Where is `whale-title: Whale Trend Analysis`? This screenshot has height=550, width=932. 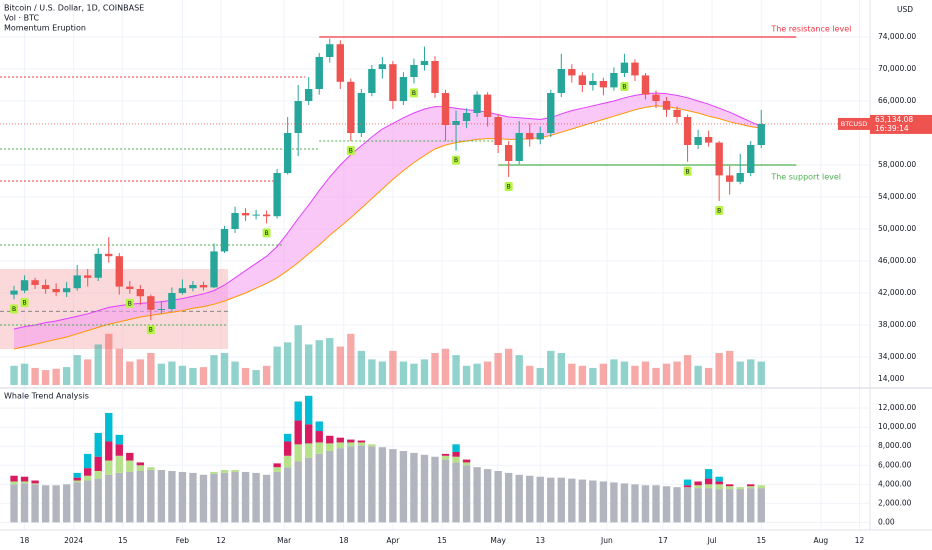
whale-title: Whale Trend Analysis is located at coordinates (46, 396).